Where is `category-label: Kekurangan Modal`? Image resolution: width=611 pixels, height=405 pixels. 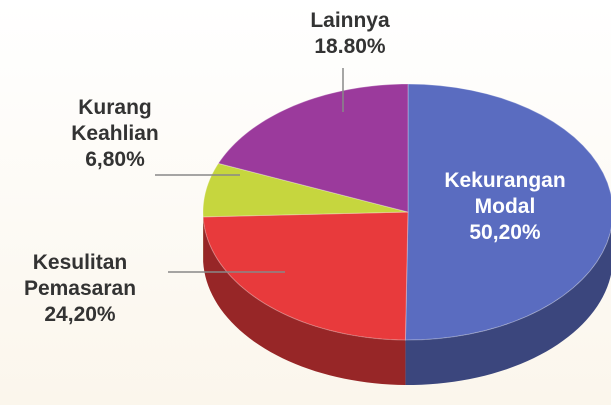
category-label: Kekurangan Modal is located at coordinates (505, 193).